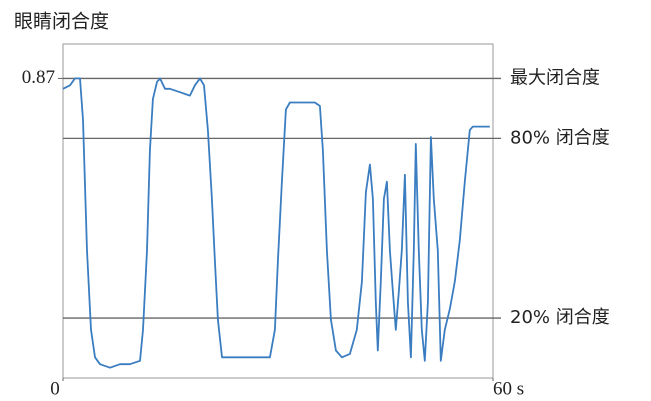 The width and height of the screenshot is (651, 401). I want to click on x-tick-label: 60 s, so click(508, 388).